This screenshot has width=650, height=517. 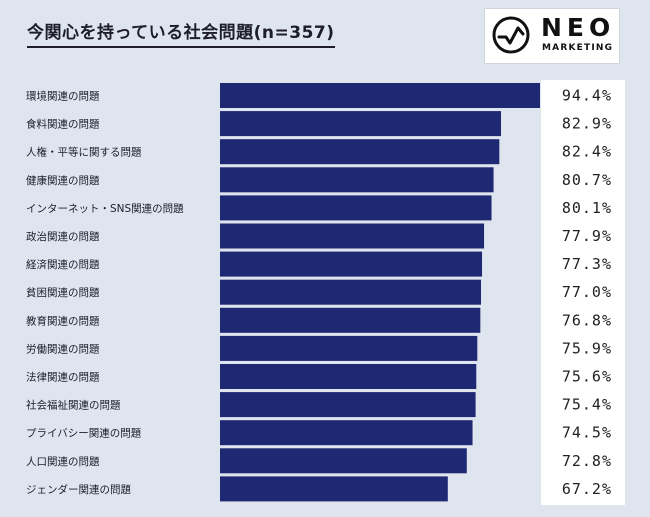 I want to click on value-label: 75.4%, so click(x=587, y=405).